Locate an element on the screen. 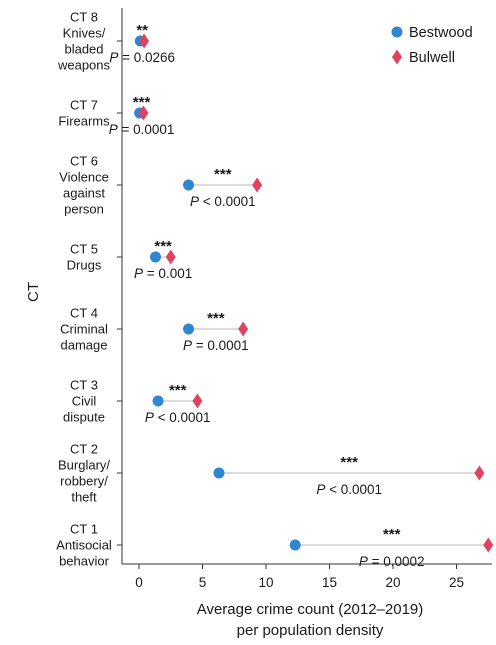 The image size is (496, 645). legend-bestwood-label: Bestwood is located at coordinates (441, 33).